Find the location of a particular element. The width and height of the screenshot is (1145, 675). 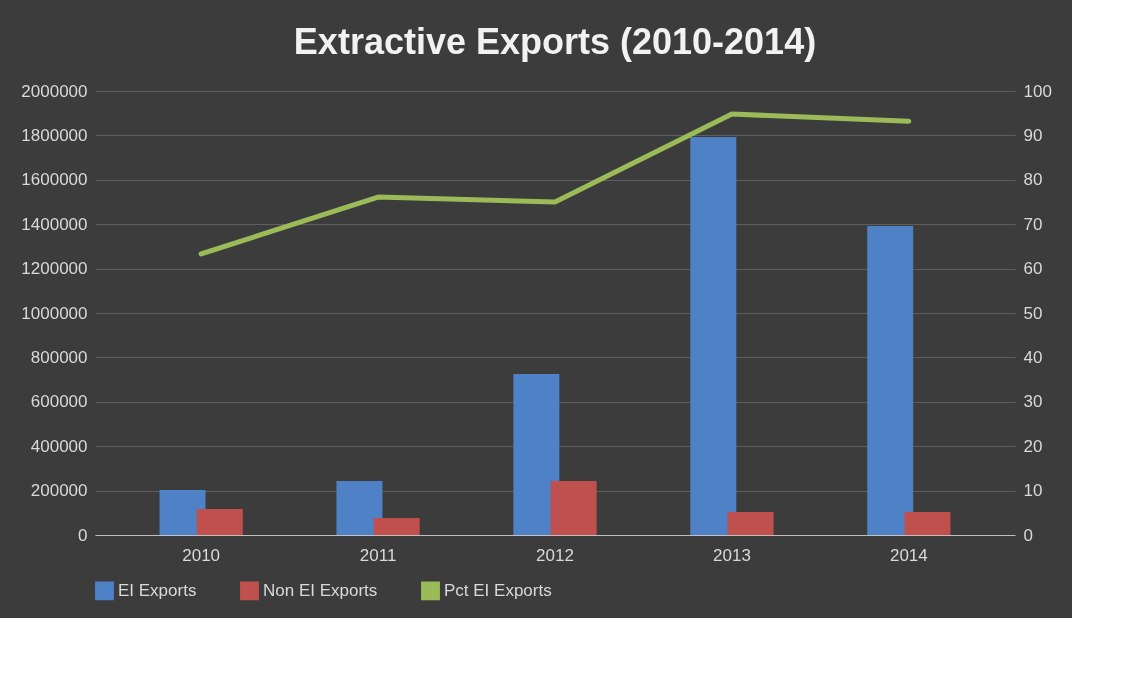

y-tick-label: 1000000 is located at coordinates (54, 313).